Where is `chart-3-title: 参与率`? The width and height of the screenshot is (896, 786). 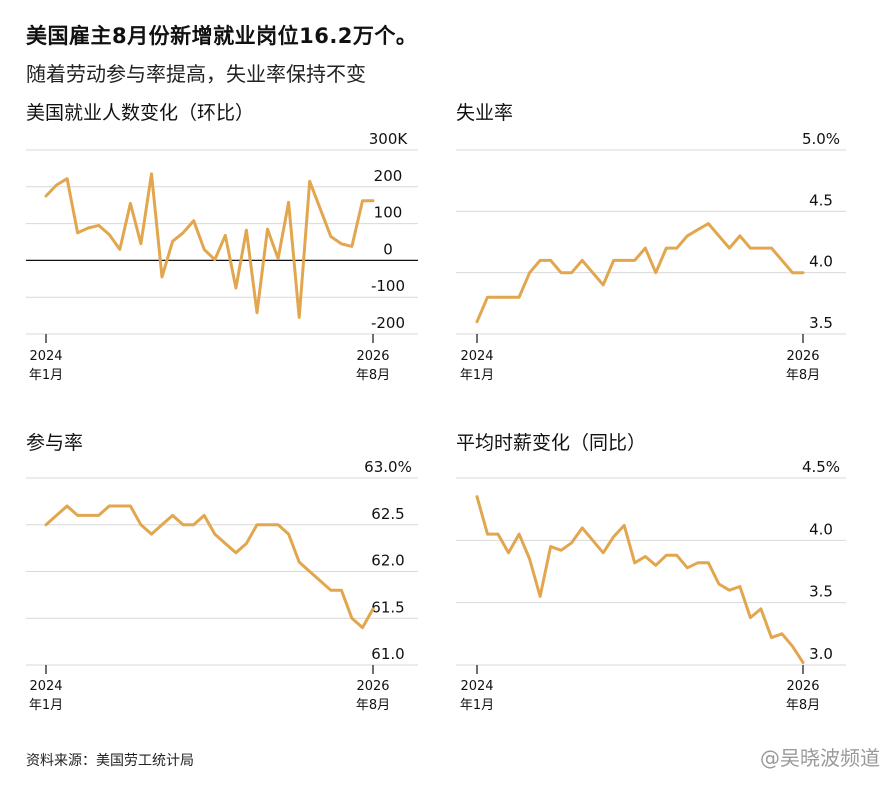 chart-3-title: 参与率 is located at coordinates (55, 443).